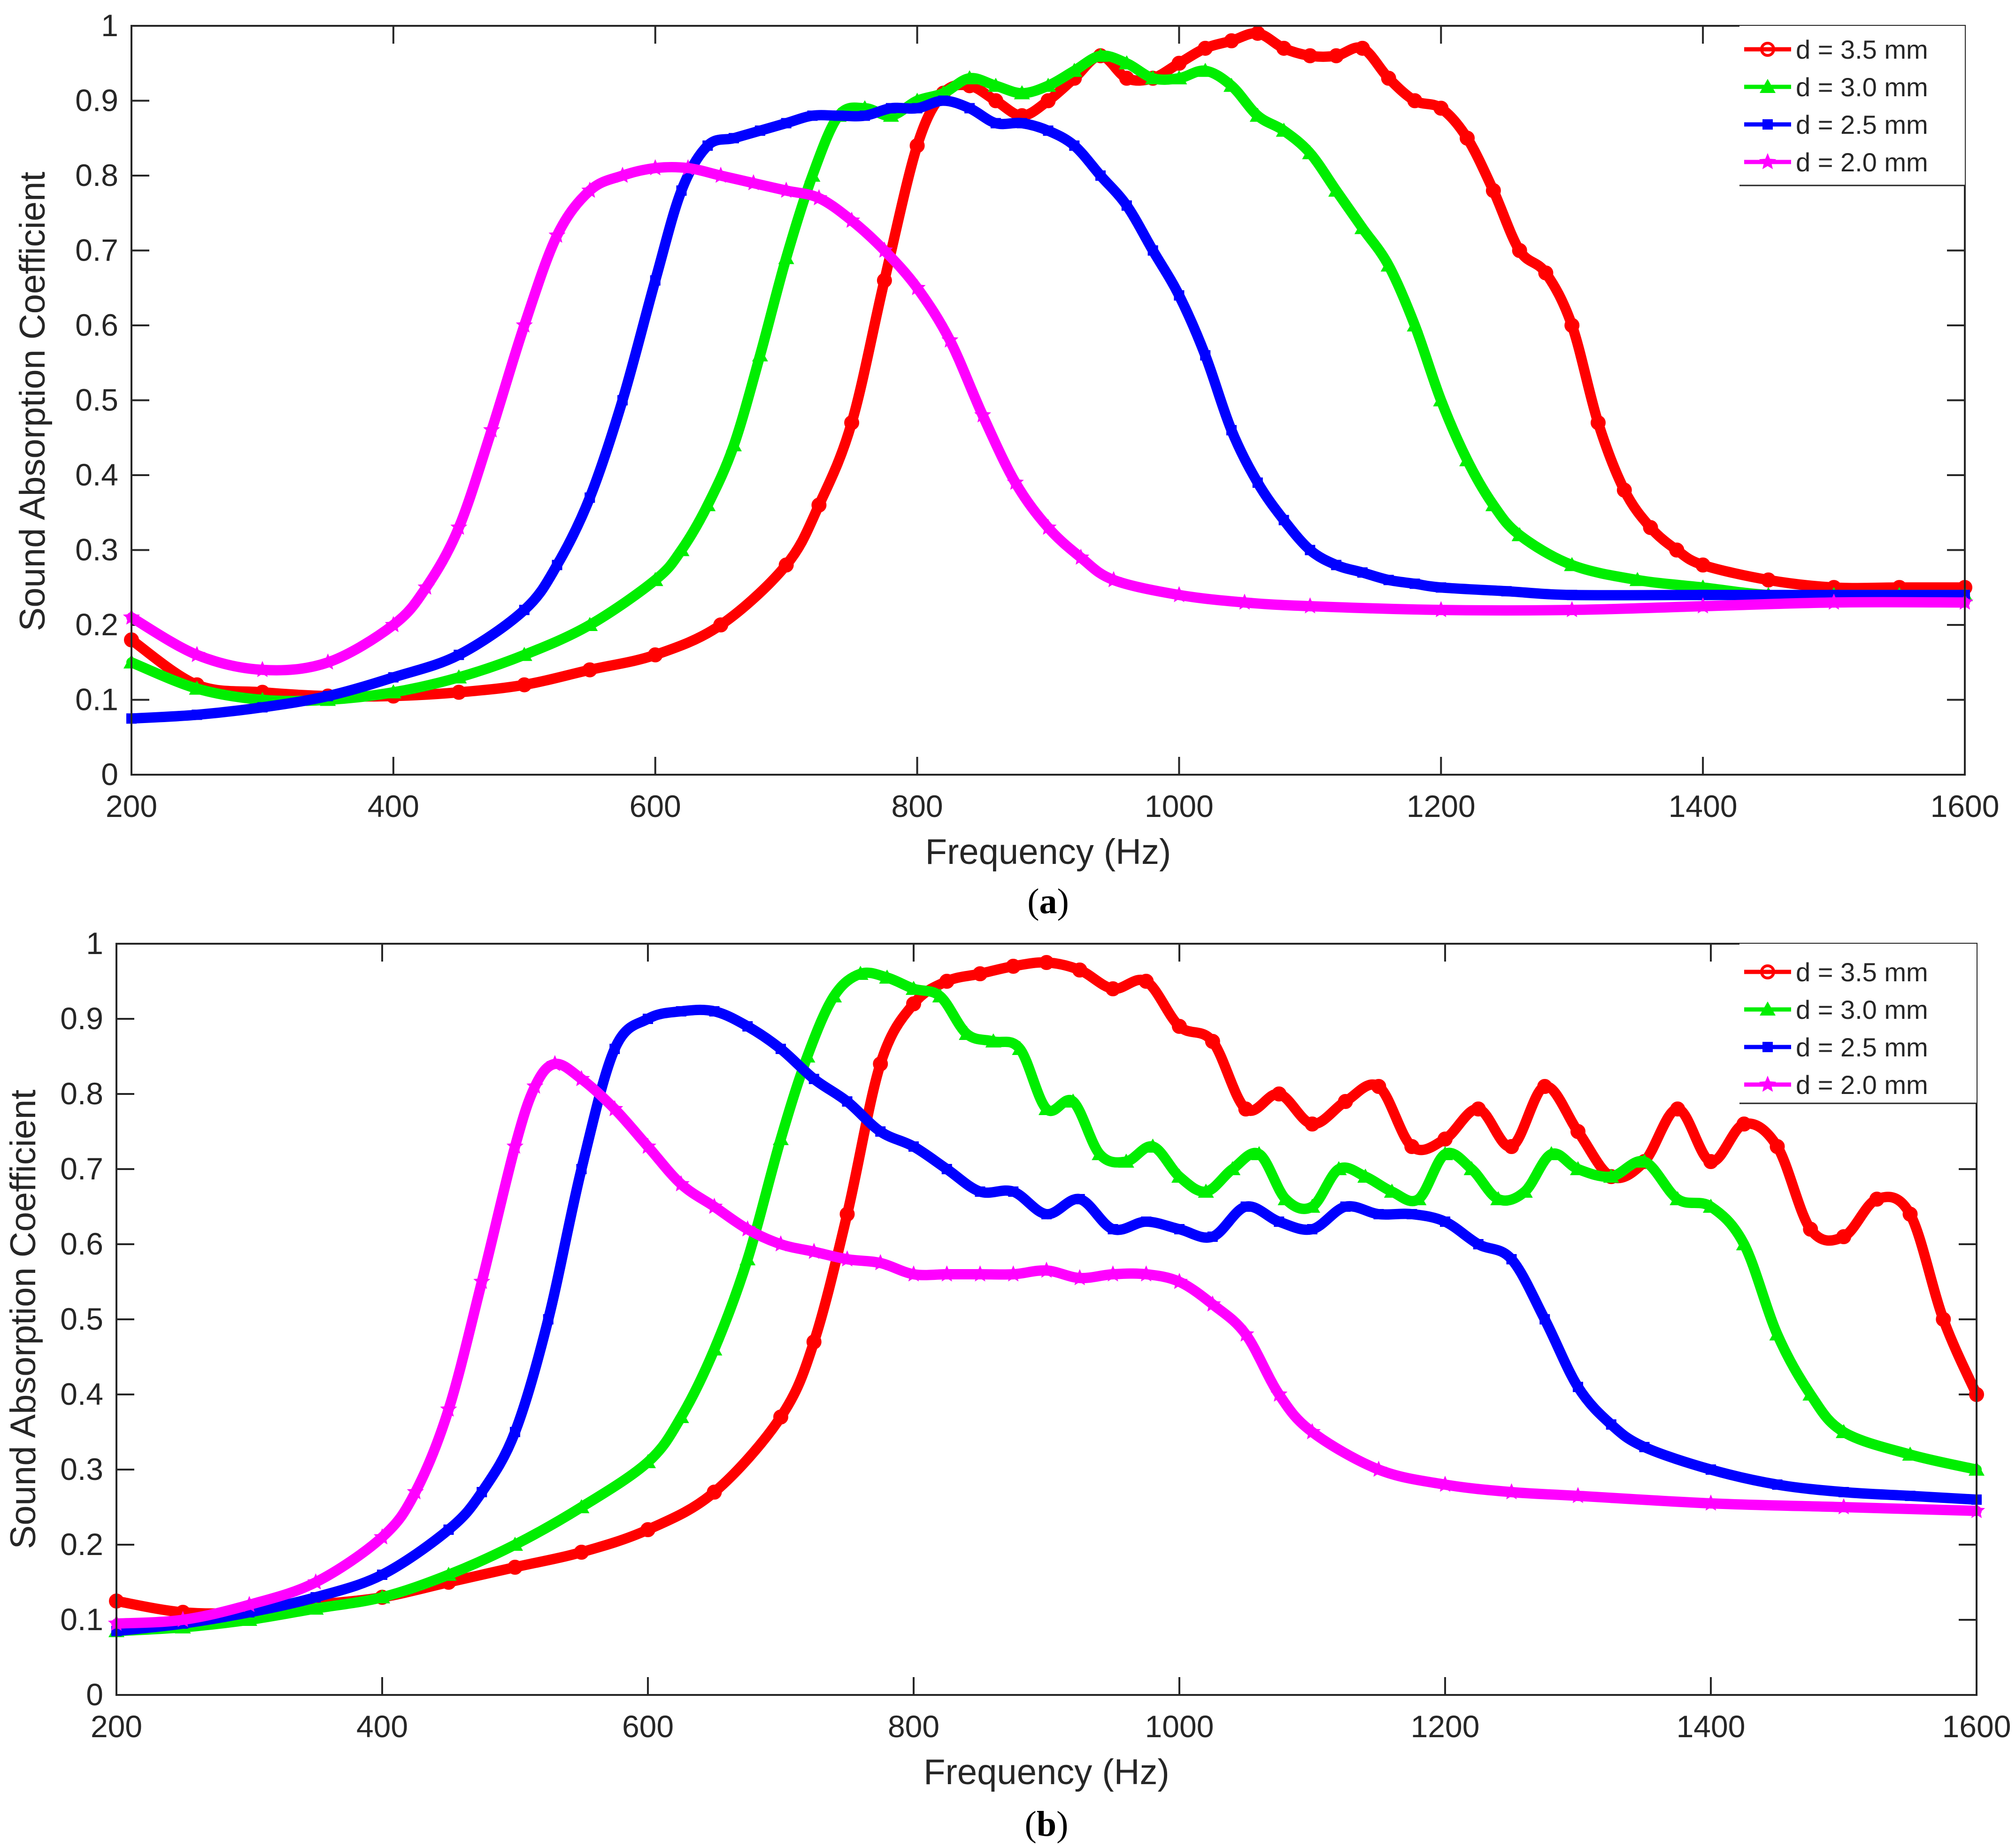 The width and height of the screenshot is (2016, 1848). What do you see at coordinates (917, 806) in the screenshot?
I see `panel-a-x-tick-label: 800` at bounding box center [917, 806].